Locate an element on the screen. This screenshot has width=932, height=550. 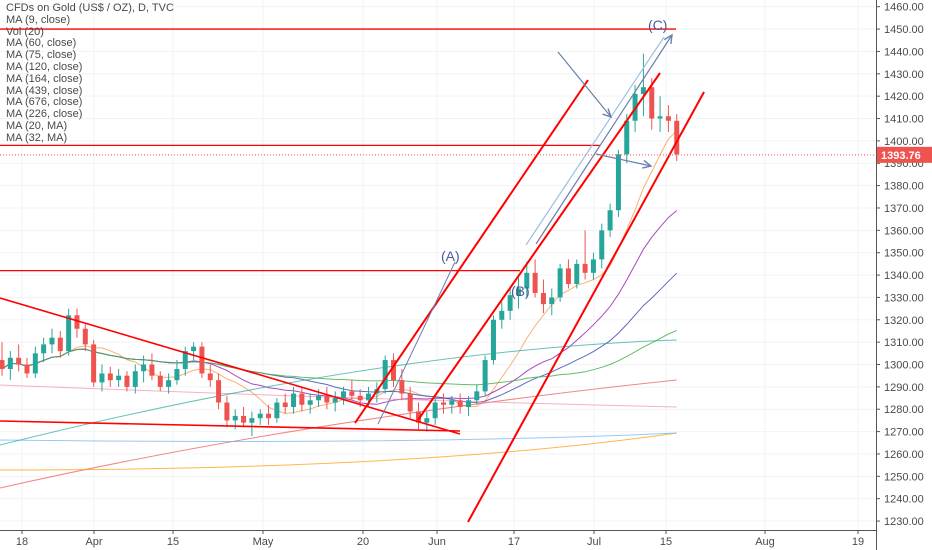
price-tick-label: 1440.00 is located at coordinates (904, 52).